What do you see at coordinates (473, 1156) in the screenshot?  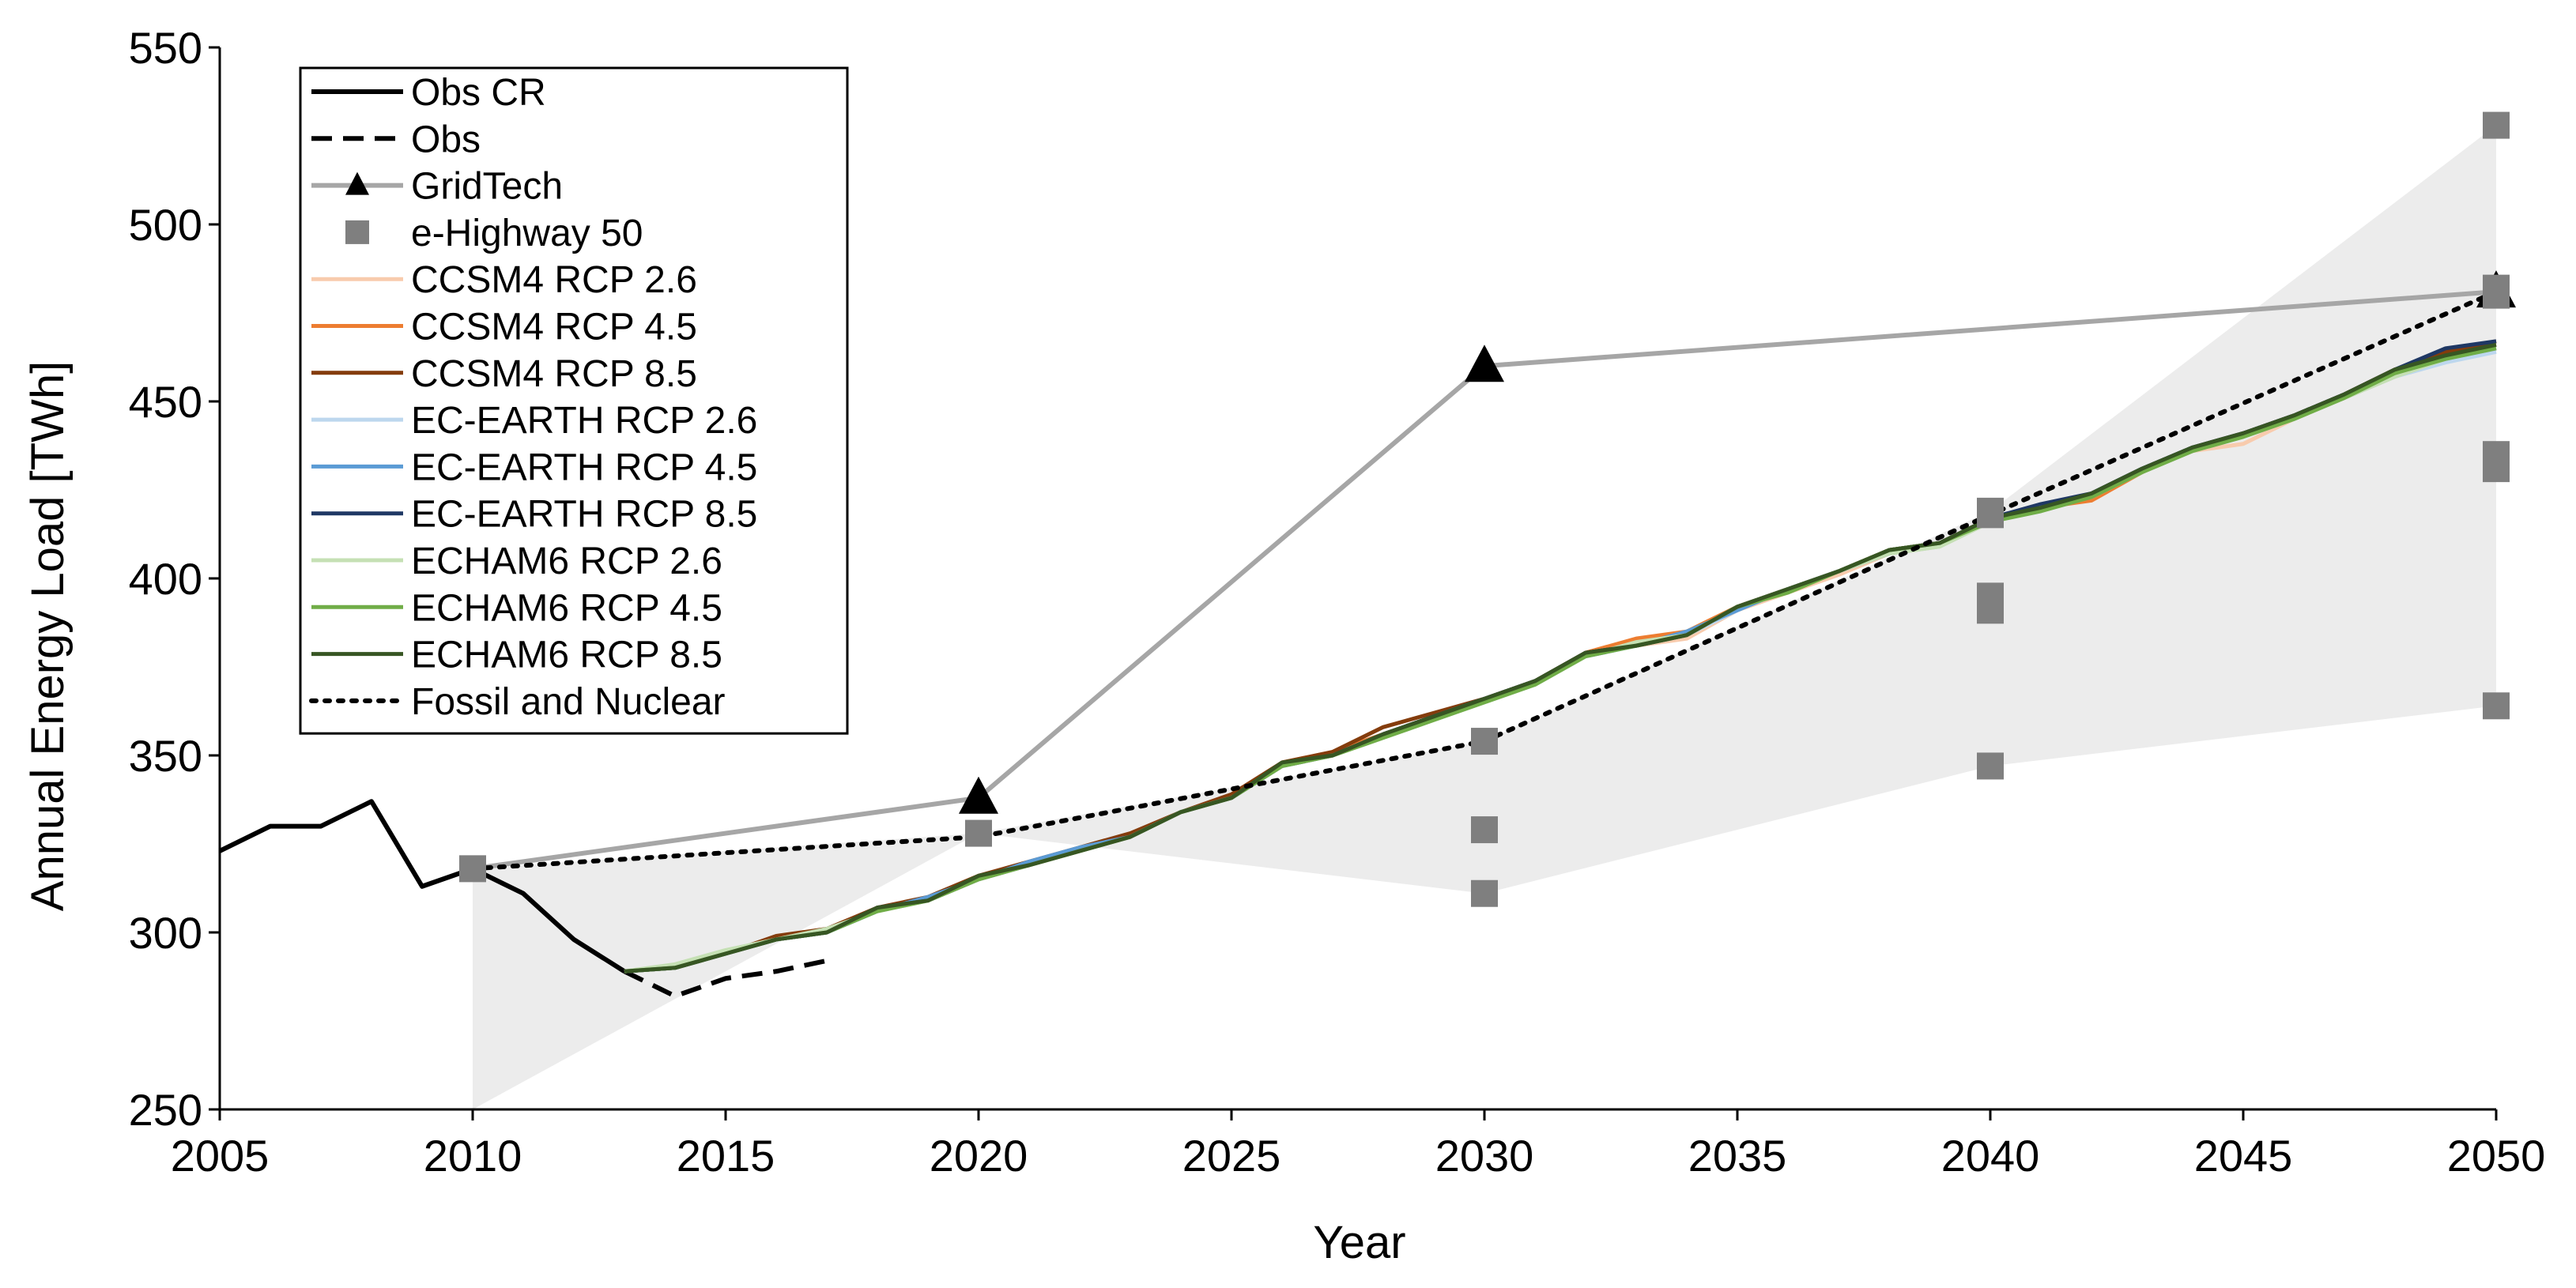 I see `x-tick-label: 2010` at bounding box center [473, 1156].